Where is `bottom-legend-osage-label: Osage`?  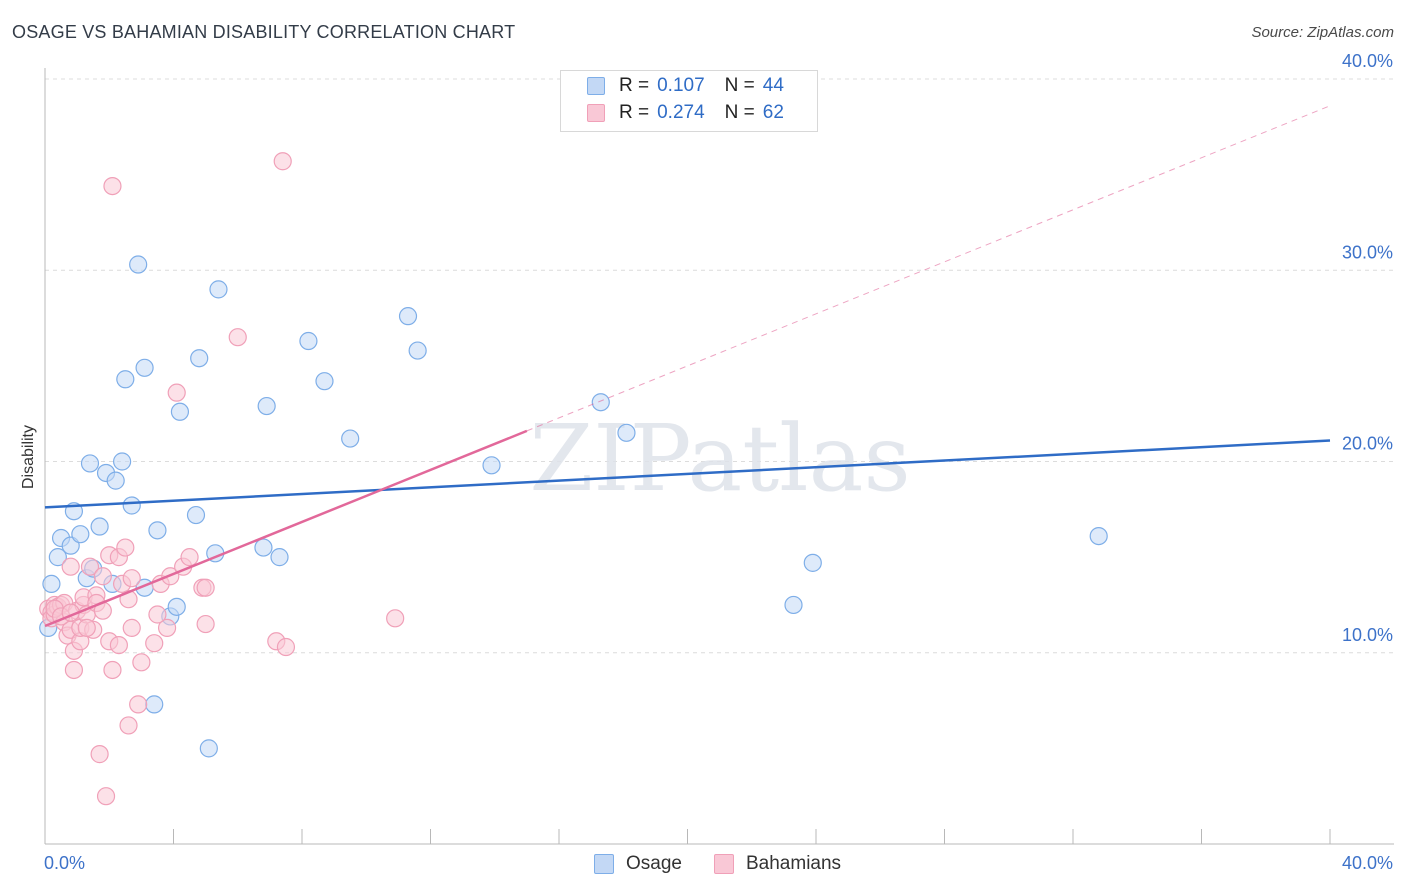
bottom-legend-osage-label: Osage is located at coordinates (654, 863).